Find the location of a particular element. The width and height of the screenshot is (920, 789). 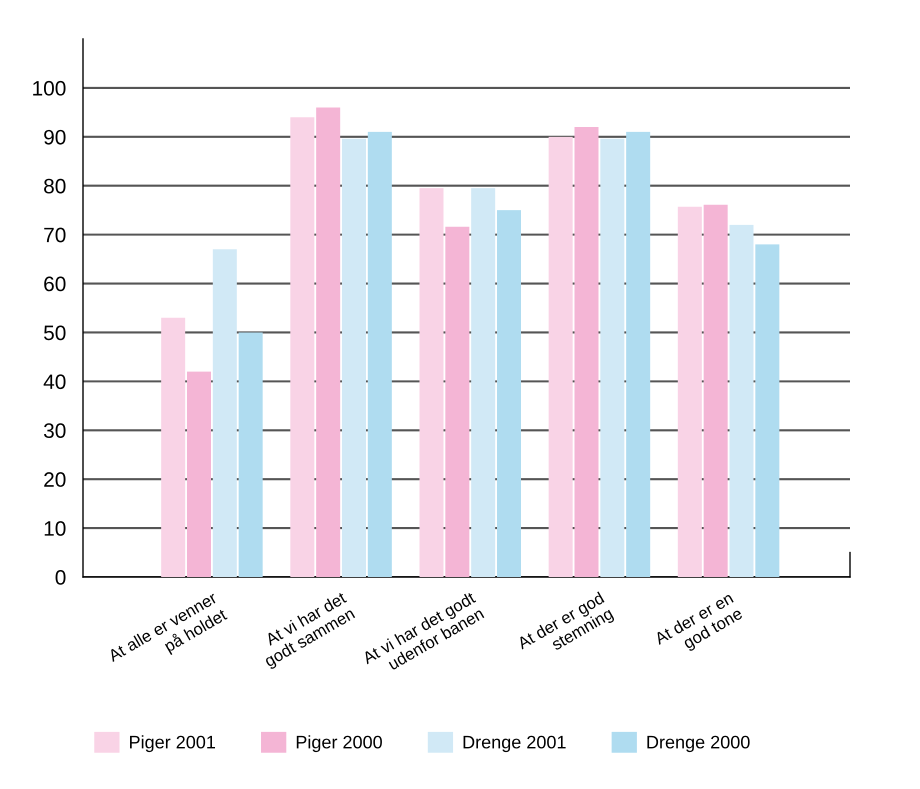

legend-label: Piger 2001 is located at coordinates (173, 743).